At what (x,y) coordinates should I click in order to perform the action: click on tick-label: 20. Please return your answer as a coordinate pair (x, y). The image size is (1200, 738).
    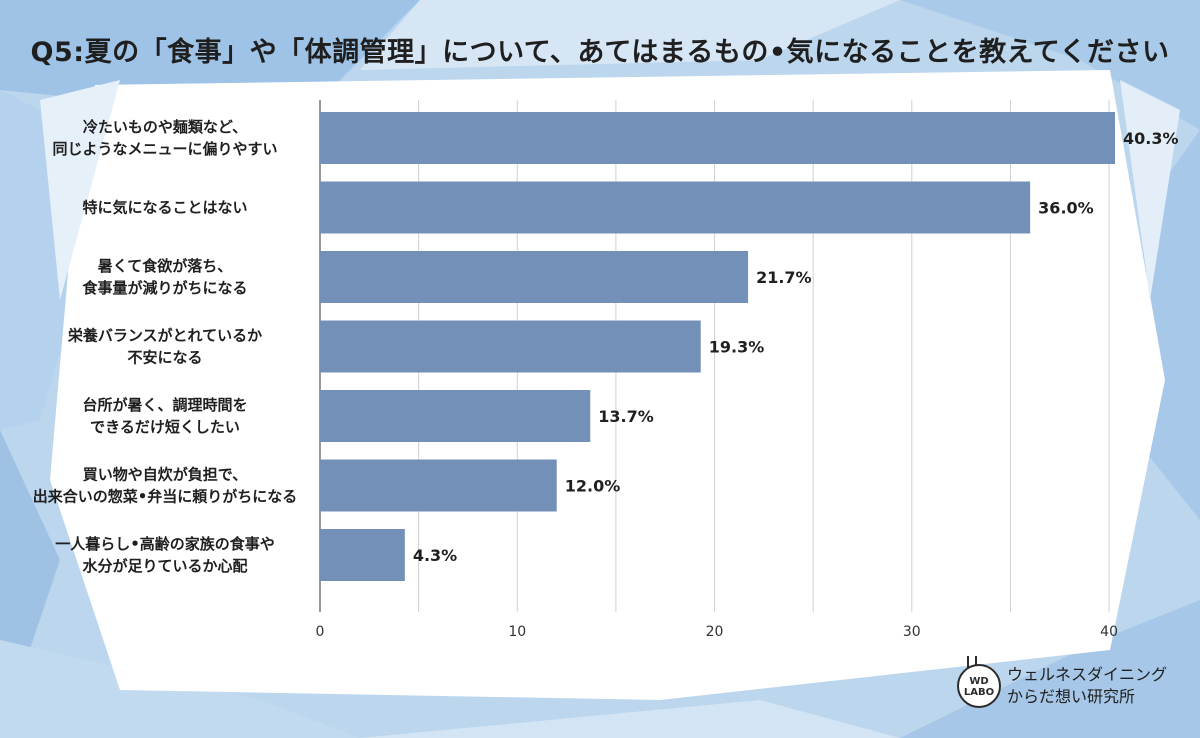
    Looking at the image, I should click on (715, 632).